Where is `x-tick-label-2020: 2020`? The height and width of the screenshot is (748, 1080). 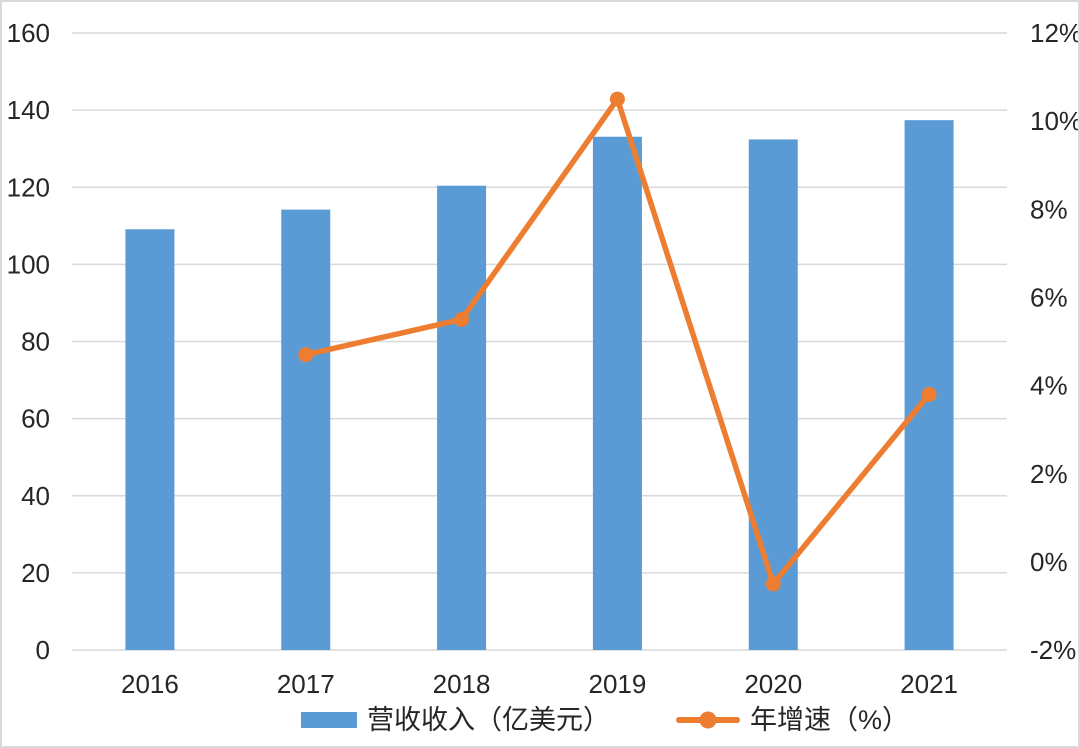
x-tick-label-2020: 2020 is located at coordinates (773, 684).